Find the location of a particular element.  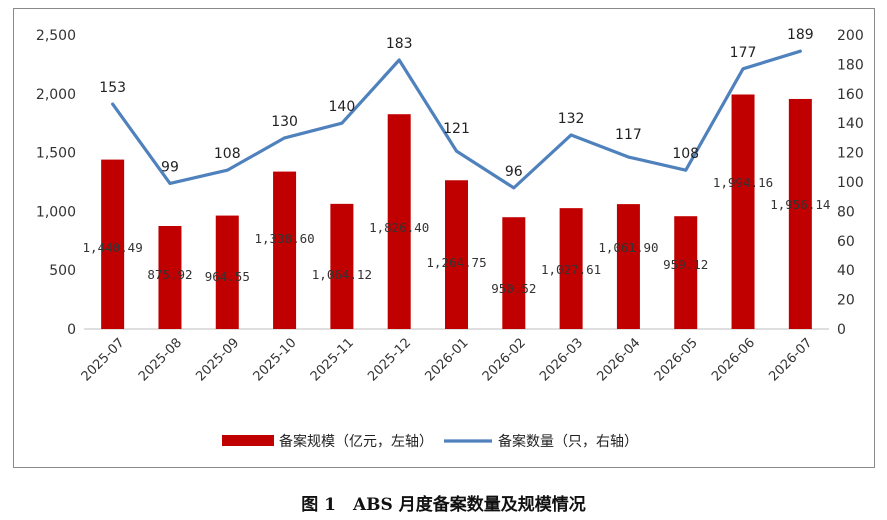

figure-caption: 图 1 ABS 月度备案数量及规模情况 is located at coordinates (443, 505).